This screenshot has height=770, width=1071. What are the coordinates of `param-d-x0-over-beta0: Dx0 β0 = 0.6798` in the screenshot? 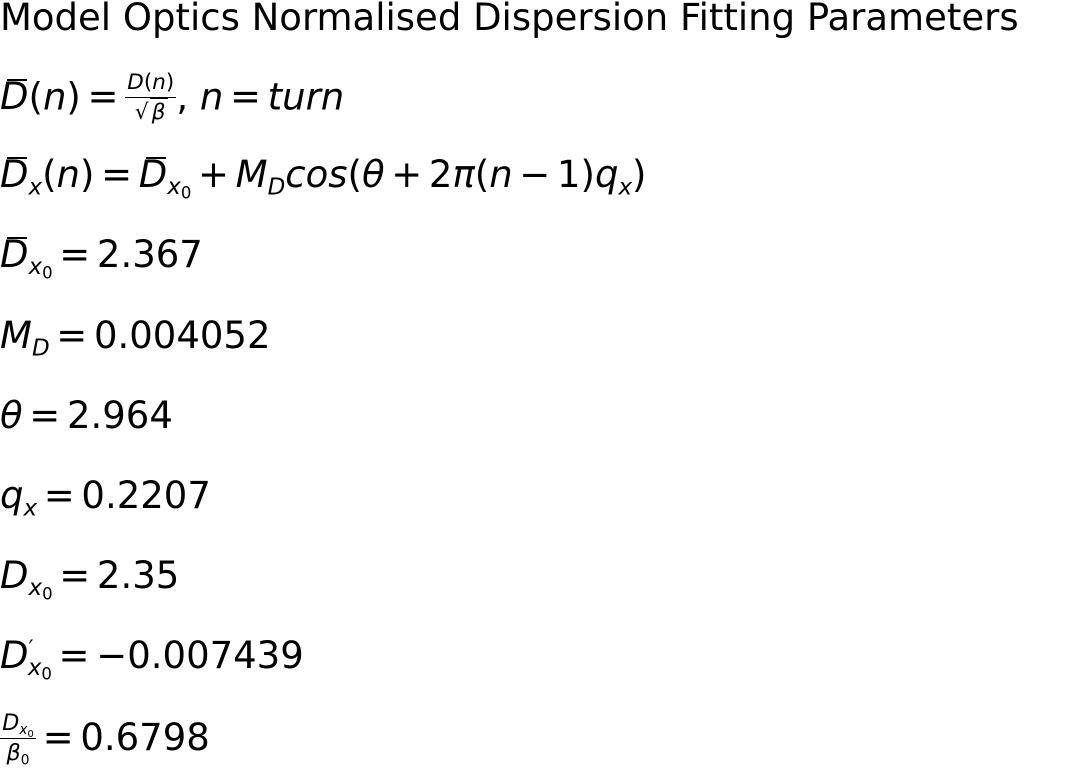 It's located at (105, 739).